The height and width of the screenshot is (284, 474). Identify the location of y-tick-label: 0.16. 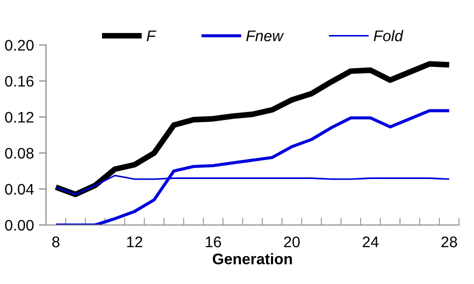
(19, 81).